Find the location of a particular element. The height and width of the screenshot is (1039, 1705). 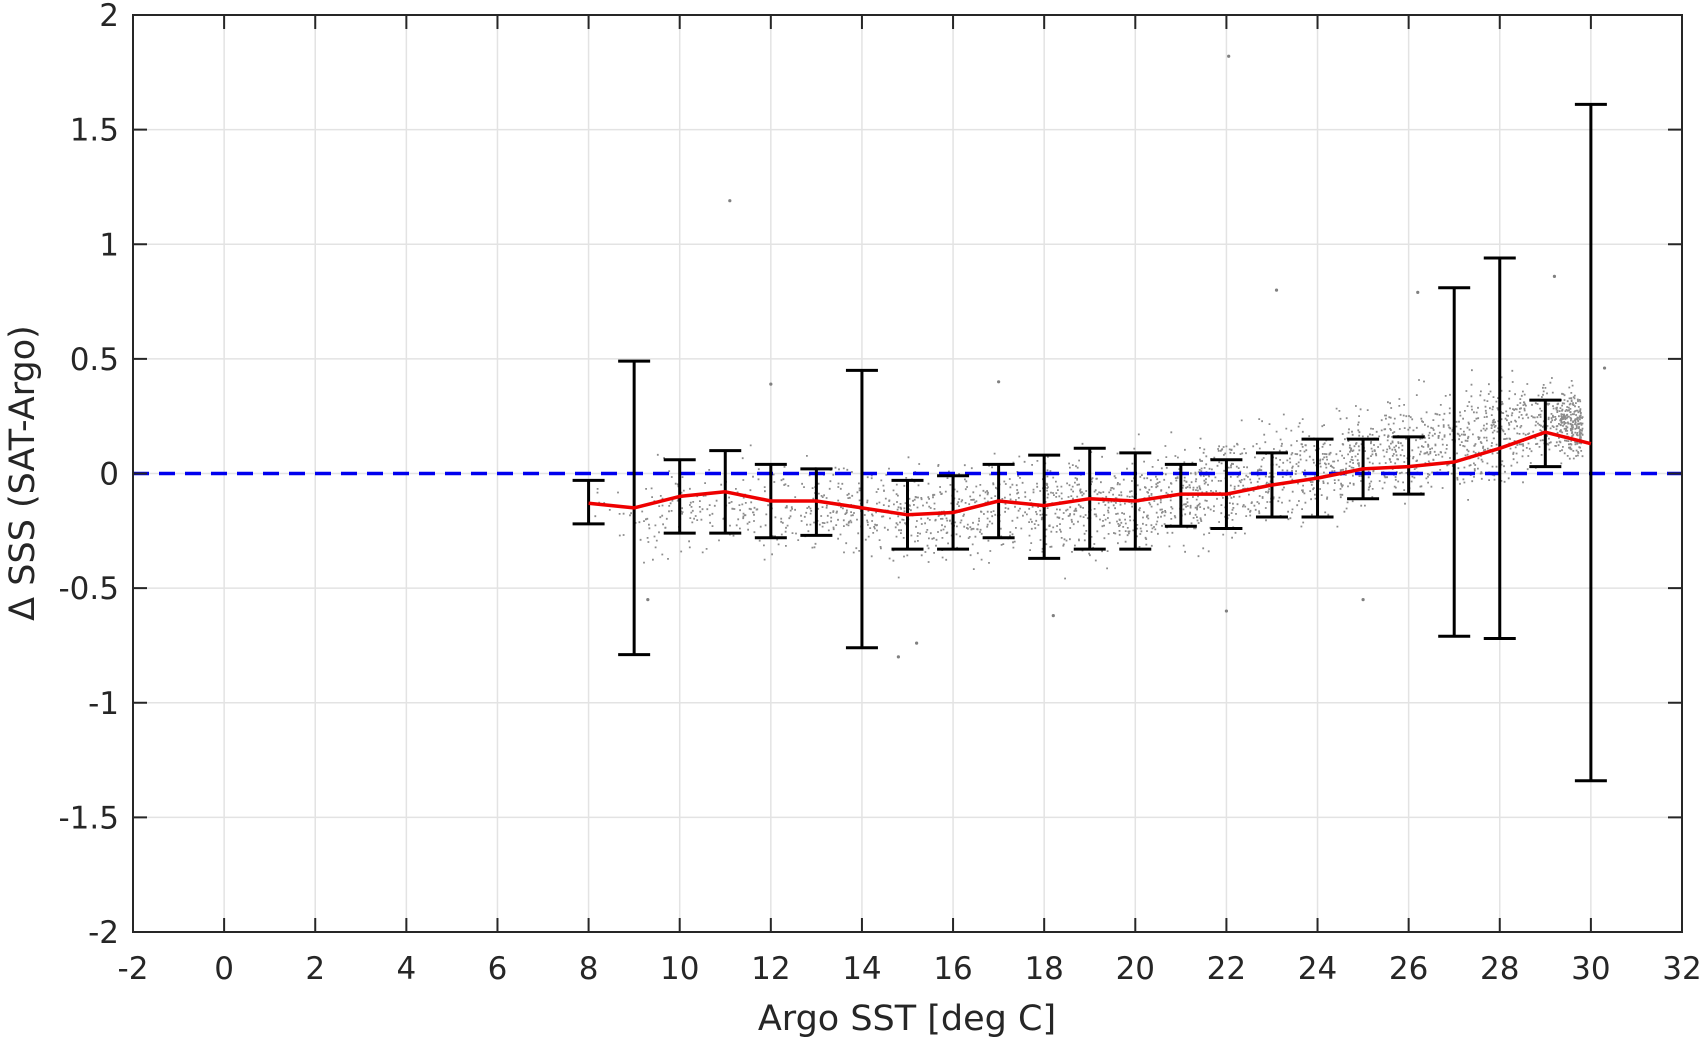

x-tick-label: 26 is located at coordinates (1408, 969).